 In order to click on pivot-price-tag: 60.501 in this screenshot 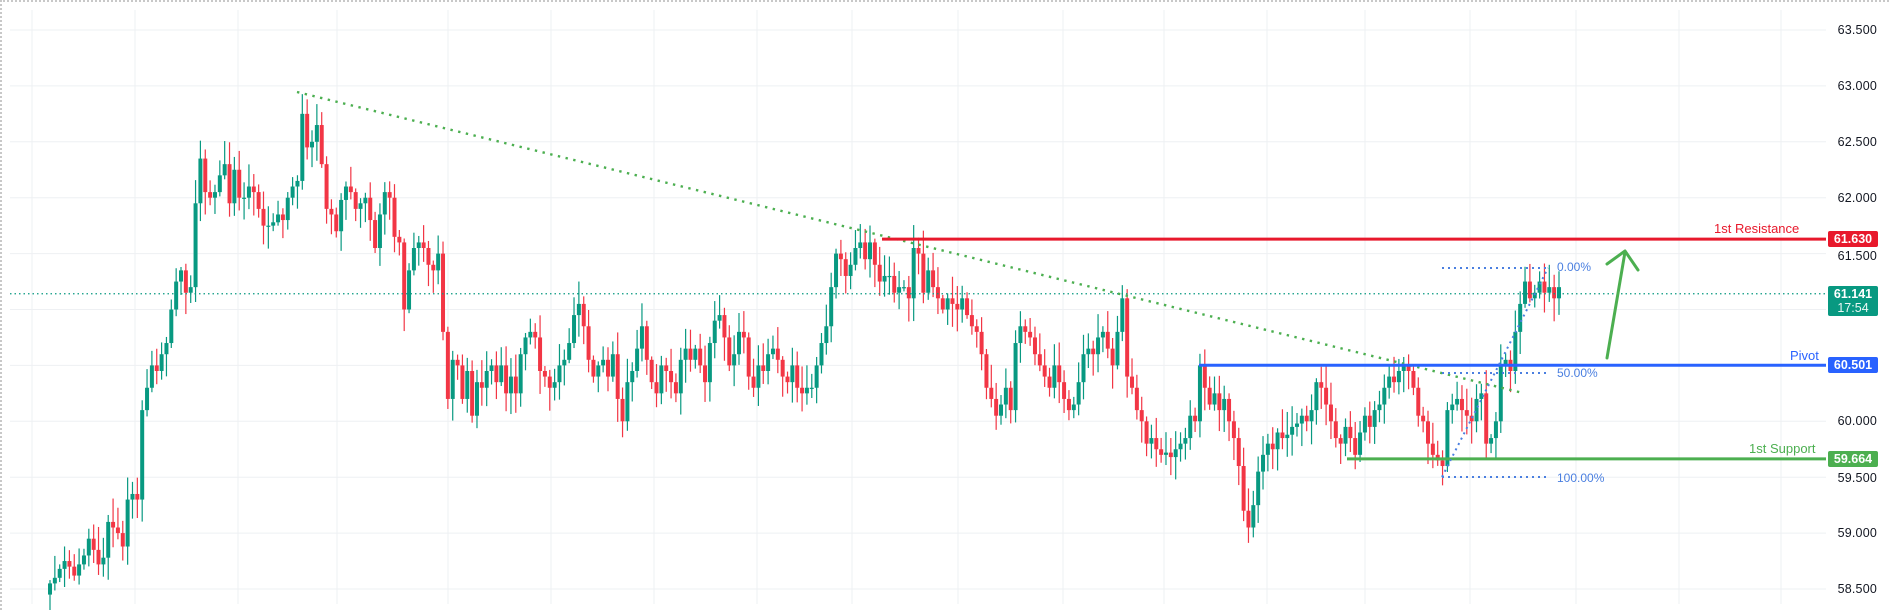, I will do `click(1853, 365)`.